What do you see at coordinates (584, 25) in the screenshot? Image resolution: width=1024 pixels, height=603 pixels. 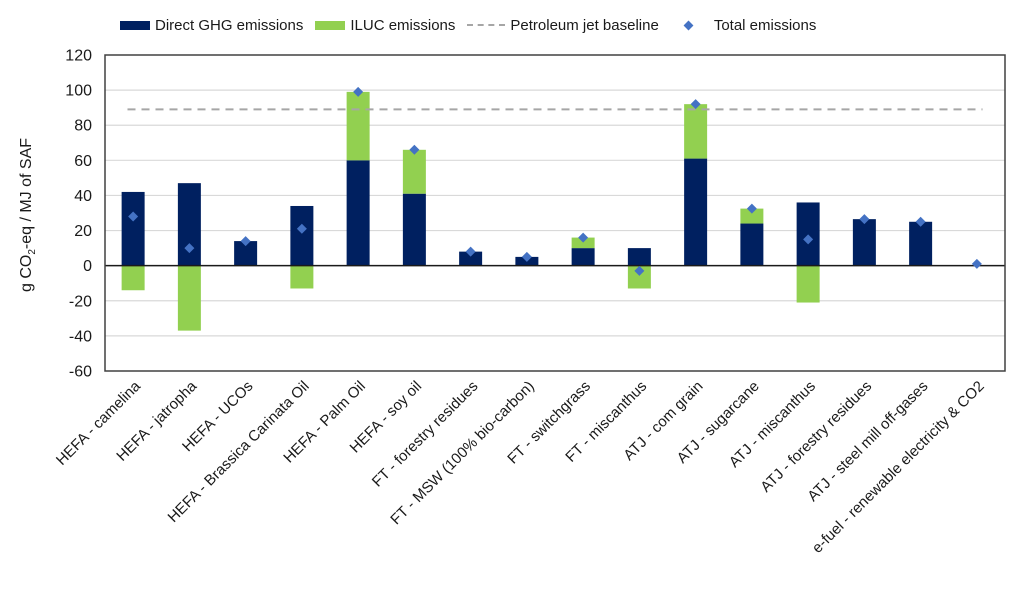 I see `legend-label-baseline: Petroleum jet baseline` at bounding box center [584, 25].